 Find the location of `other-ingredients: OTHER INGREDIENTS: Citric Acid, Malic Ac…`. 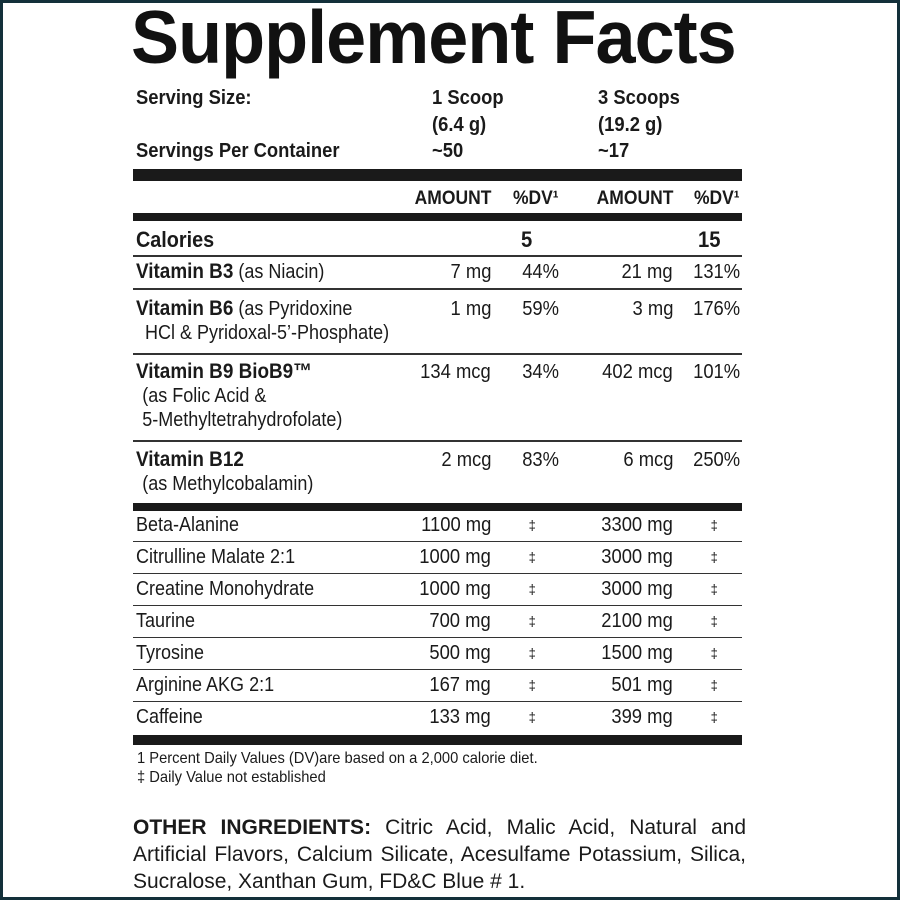

other-ingredients: OTHER INGREDIENTS: Citric Acid, Malic Ac… is located at coordinates (439, 854).